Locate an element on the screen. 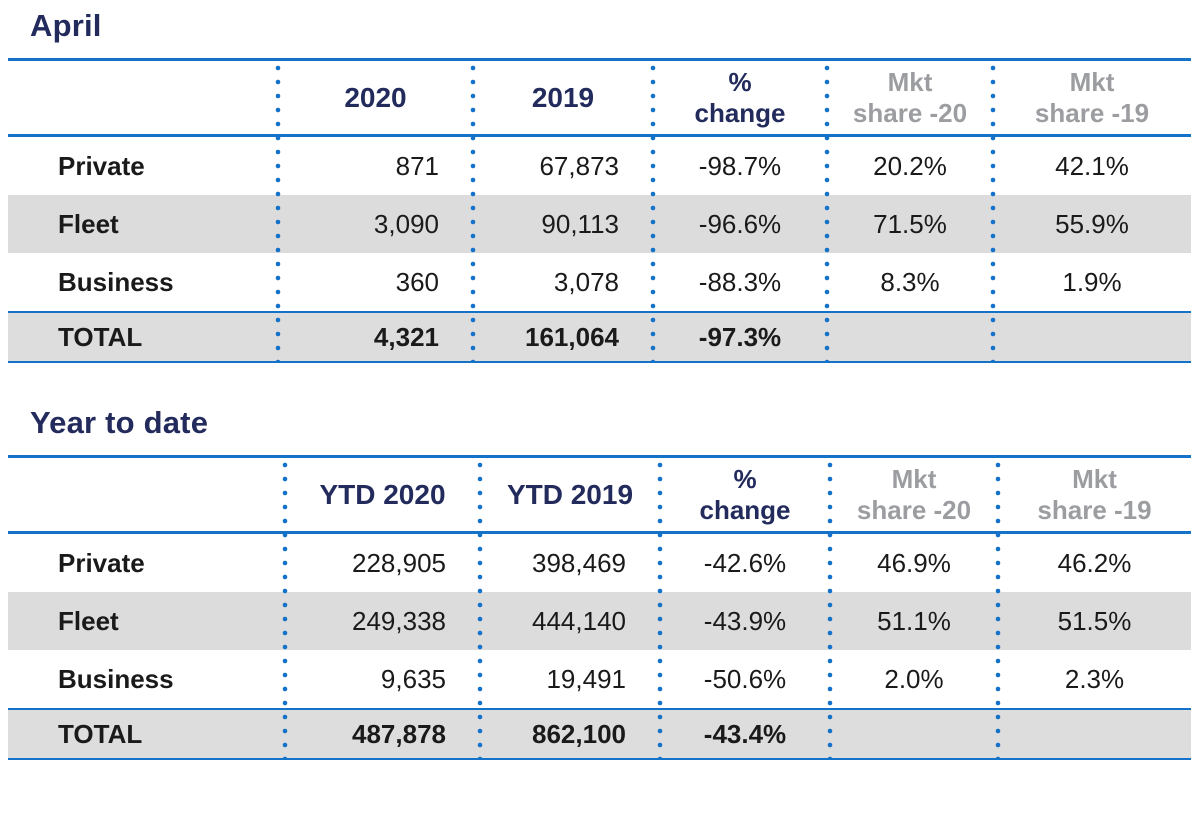 Image resolution: width=1200 pixels, height=830 pixels. table-row-business: Business 360 3,078 -88.3% 8.3% 1.9% is located at coordinates (599, 282).